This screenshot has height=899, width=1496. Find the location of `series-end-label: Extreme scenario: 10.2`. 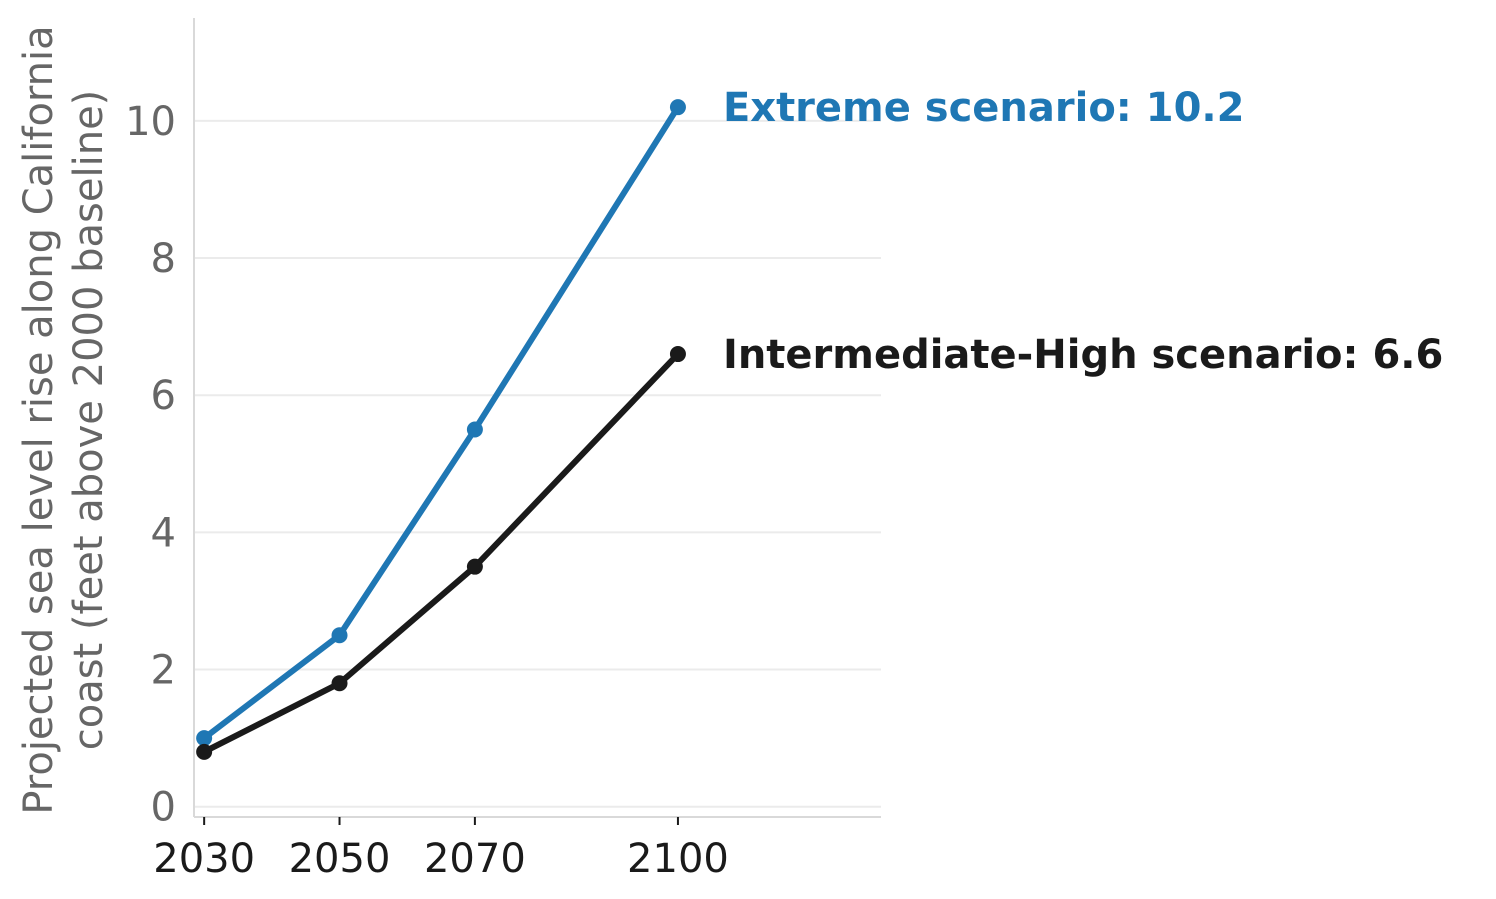

series-end-label: Extreme scenario: 10.2 is located at coordinates (983, 108).